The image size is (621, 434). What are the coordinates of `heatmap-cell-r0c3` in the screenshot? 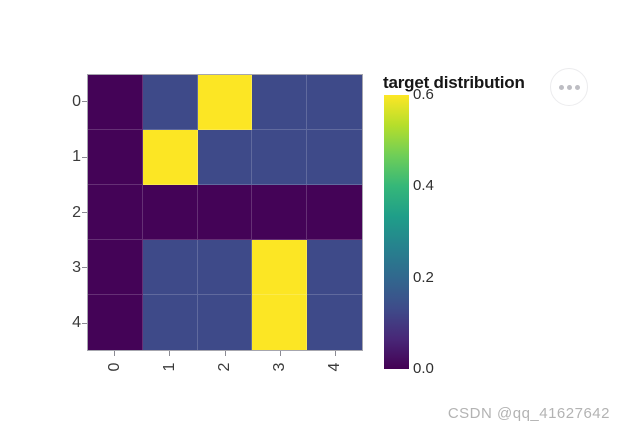 It's located at (280, 102).